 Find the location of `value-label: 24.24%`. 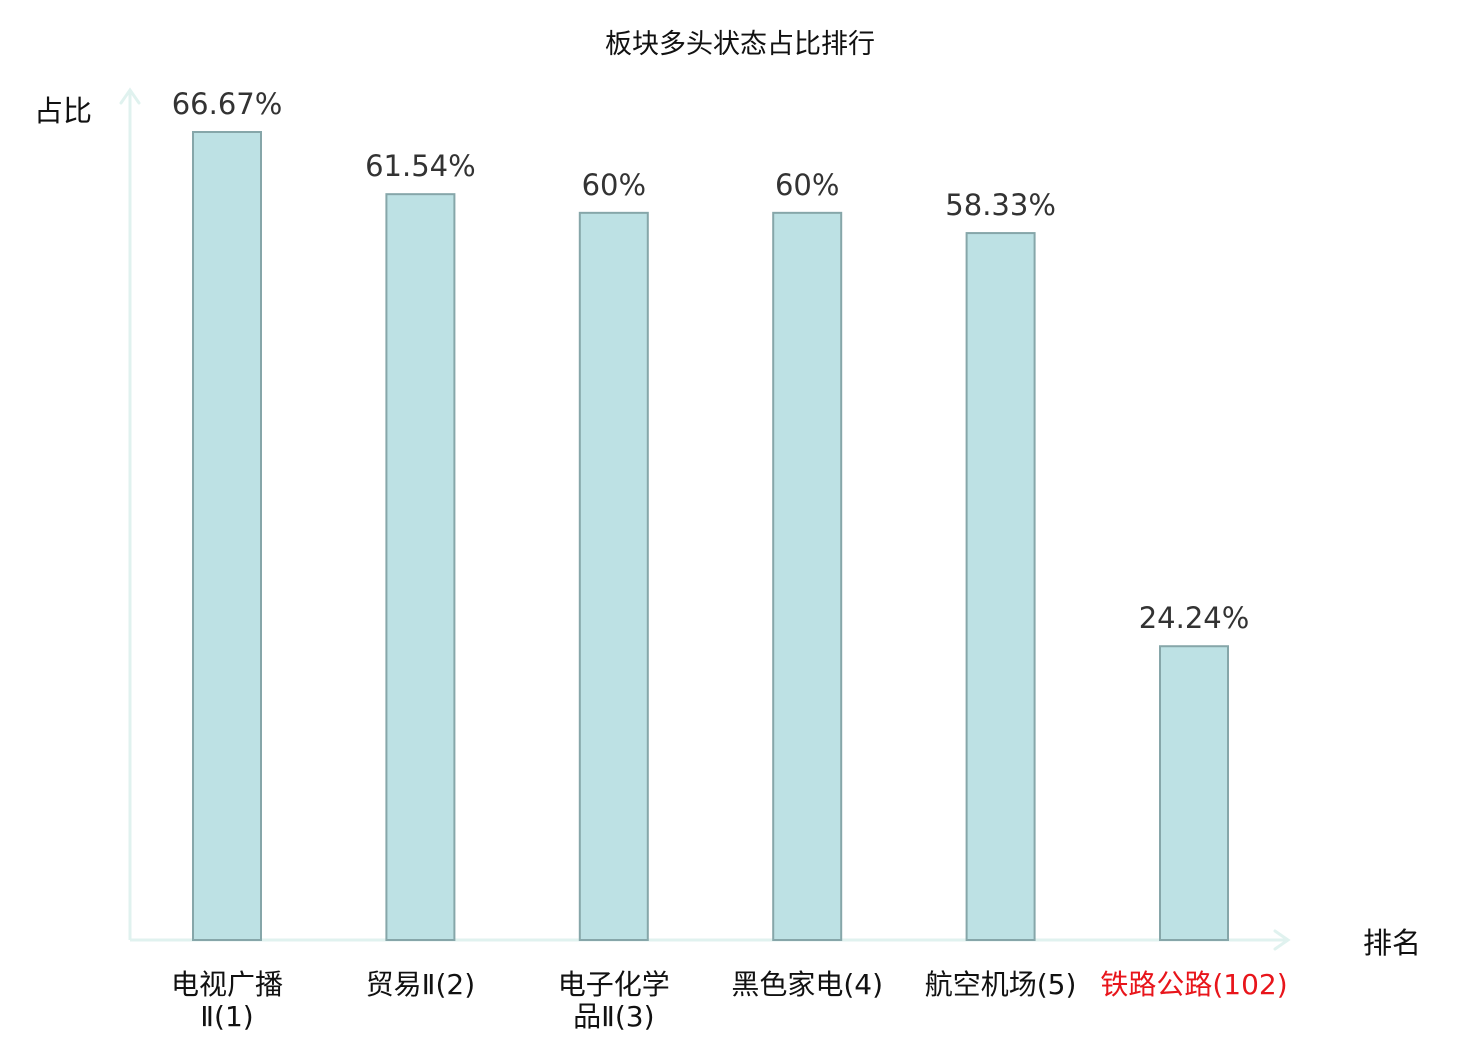

value-label: 24.24% is located at coordinates (1194, 618).